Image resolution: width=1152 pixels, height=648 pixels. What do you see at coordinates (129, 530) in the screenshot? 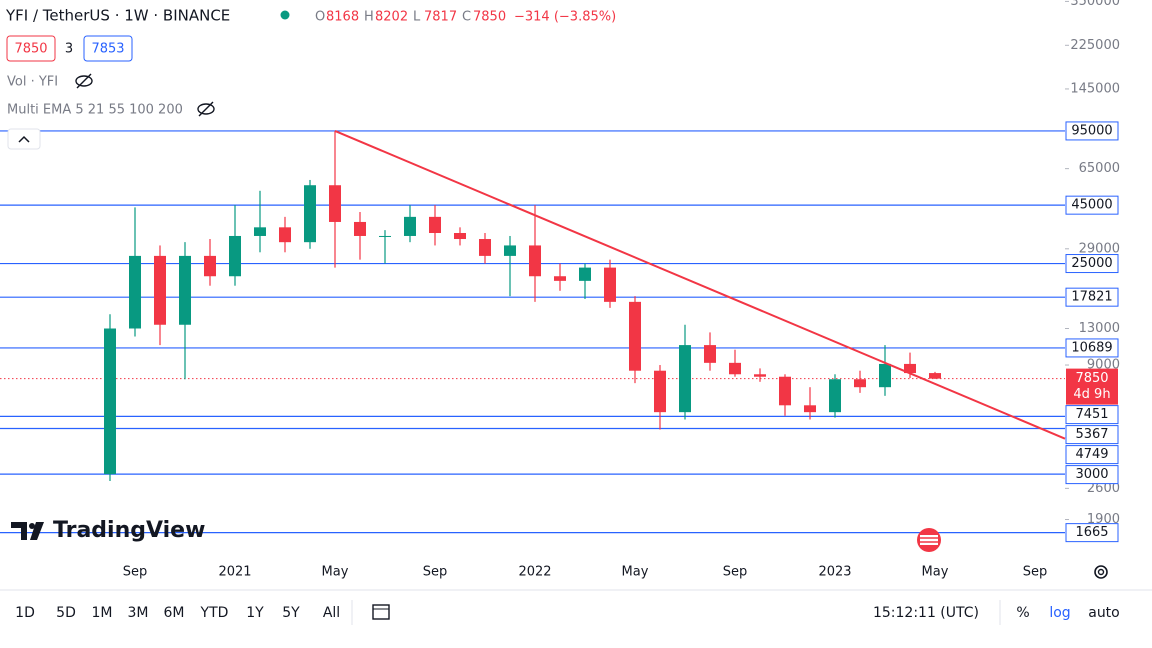
I see `logo: TradingView` at bounding box center [129, 530].